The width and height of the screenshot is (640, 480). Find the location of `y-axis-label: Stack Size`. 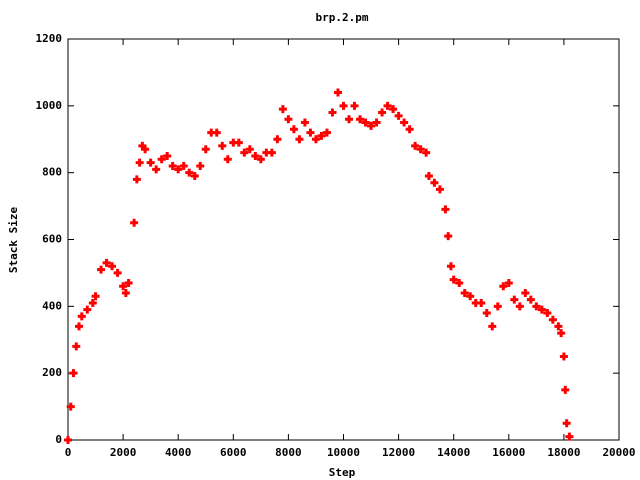

y-axis-label: Stack Size is located at coordinates (13, 240).